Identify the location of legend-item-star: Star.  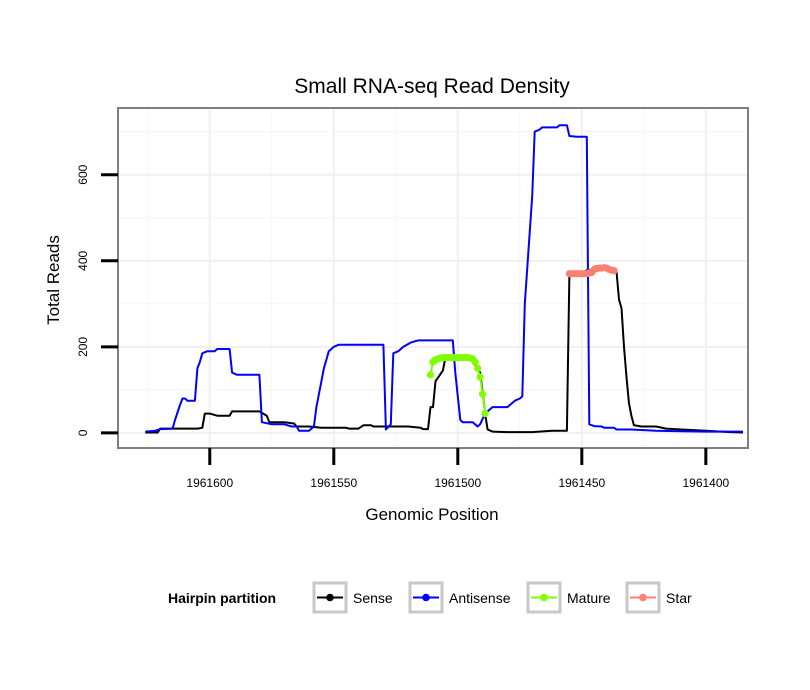
(658, 597).